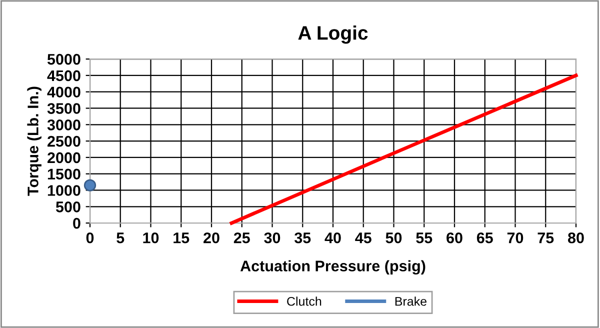  What do you see at coordinates (76, 223) in the screenshot?
I see `y-tick-label: 0` at bounding box center [76, 223].